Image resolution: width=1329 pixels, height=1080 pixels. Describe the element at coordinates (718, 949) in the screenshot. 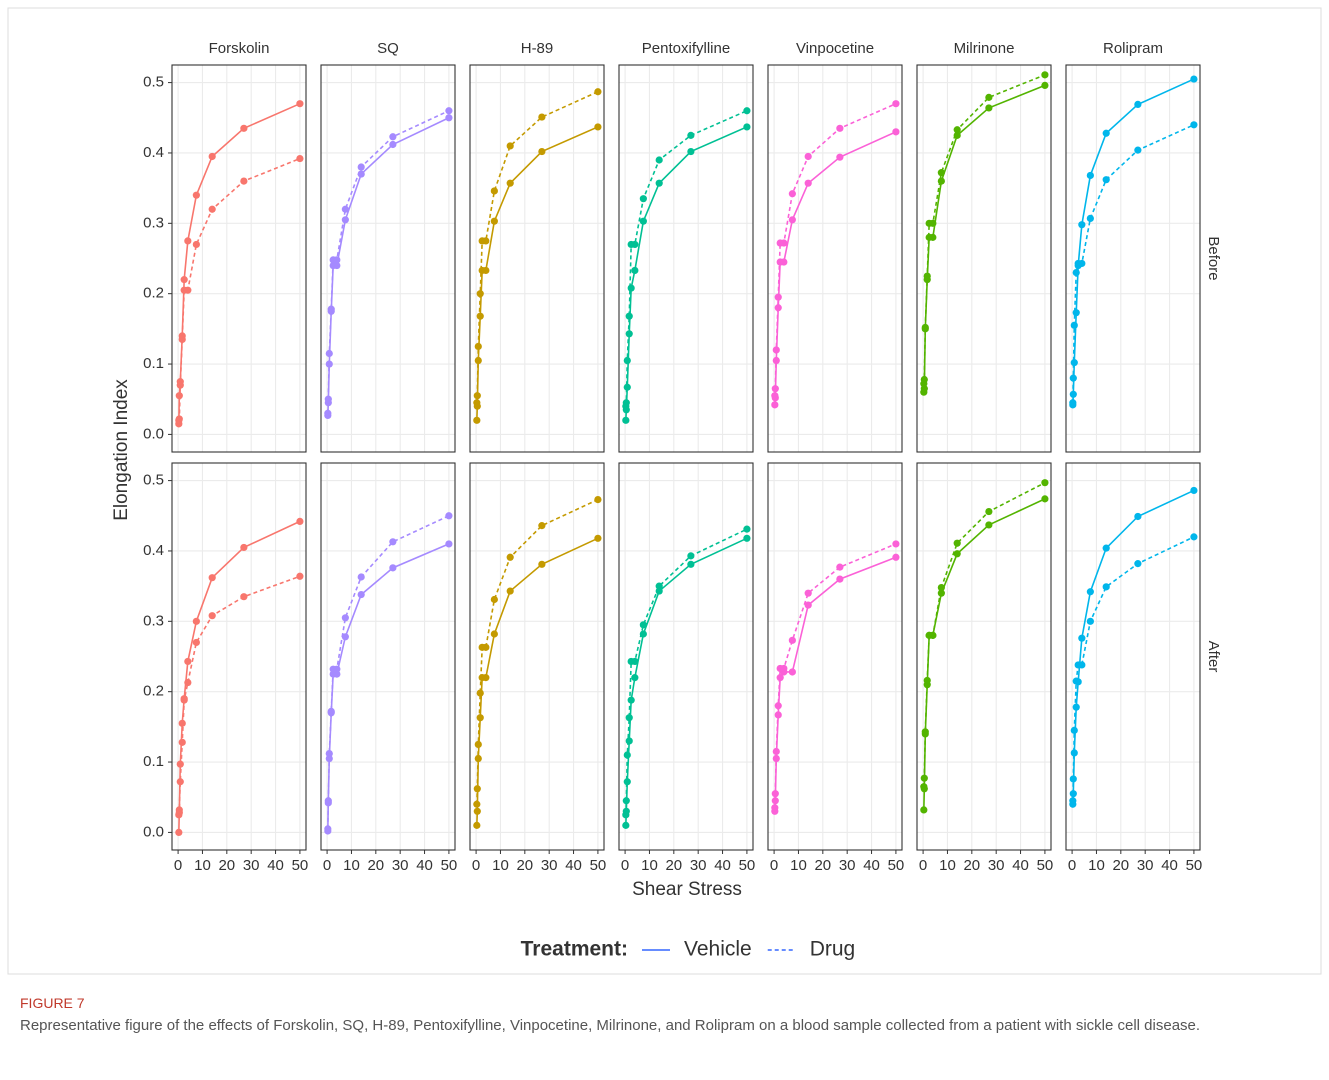

I see `legend-label: Vehicle` at that location.